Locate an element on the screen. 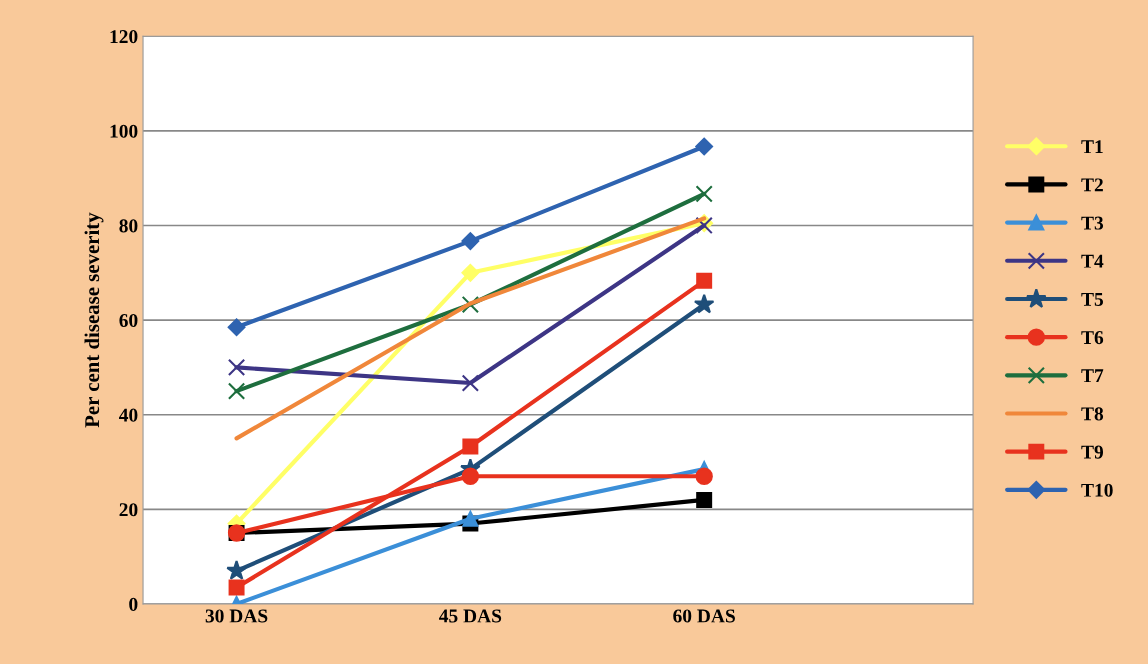 This screenshot has width=1148, height=664. legend-label: T9 is located at coordinates (1092, 452).